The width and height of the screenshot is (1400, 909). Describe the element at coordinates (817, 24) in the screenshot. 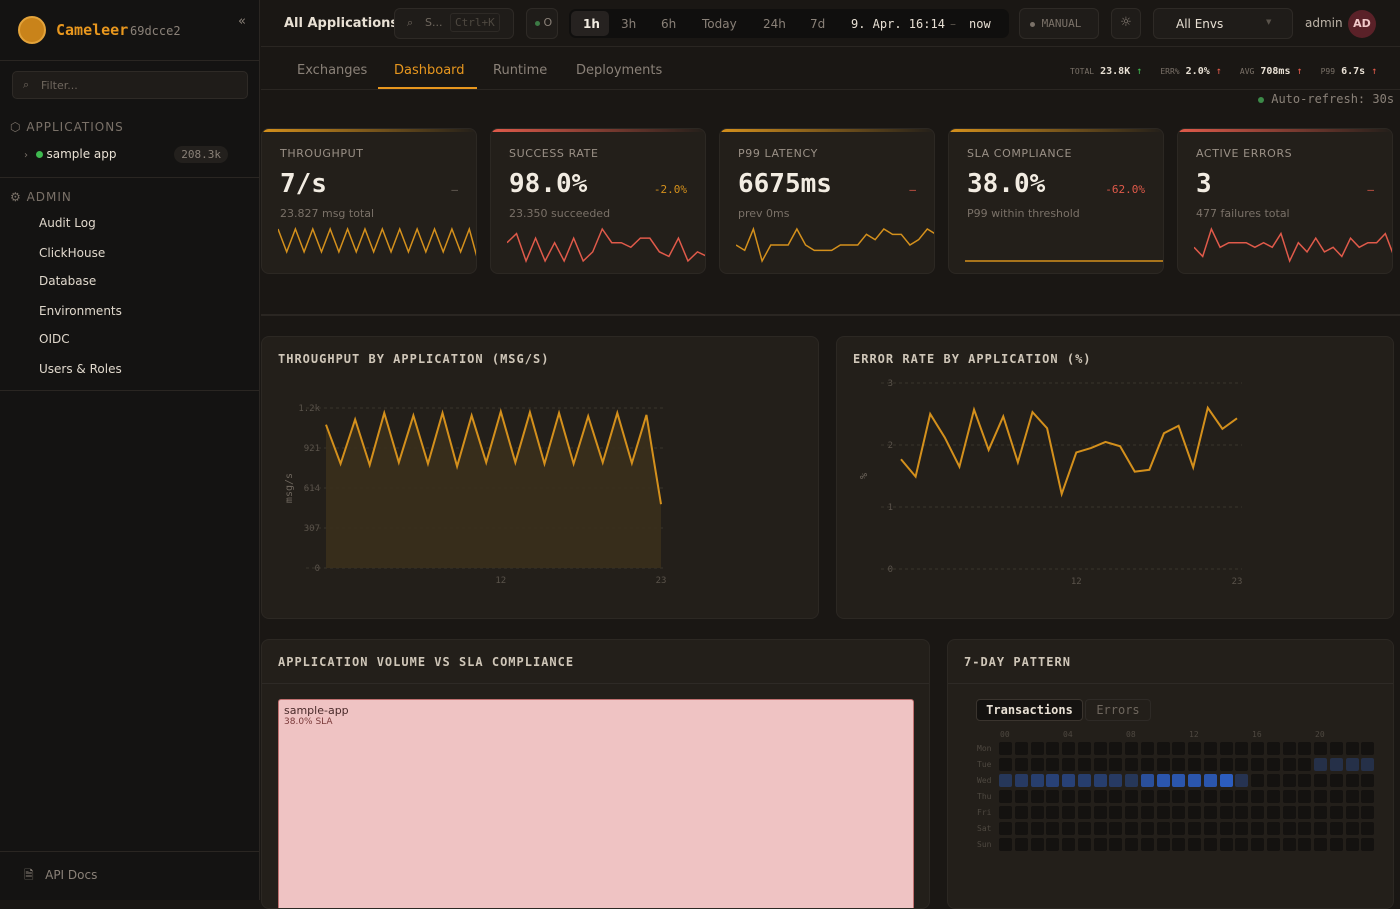

I see `range-7d: 7d` at that location.